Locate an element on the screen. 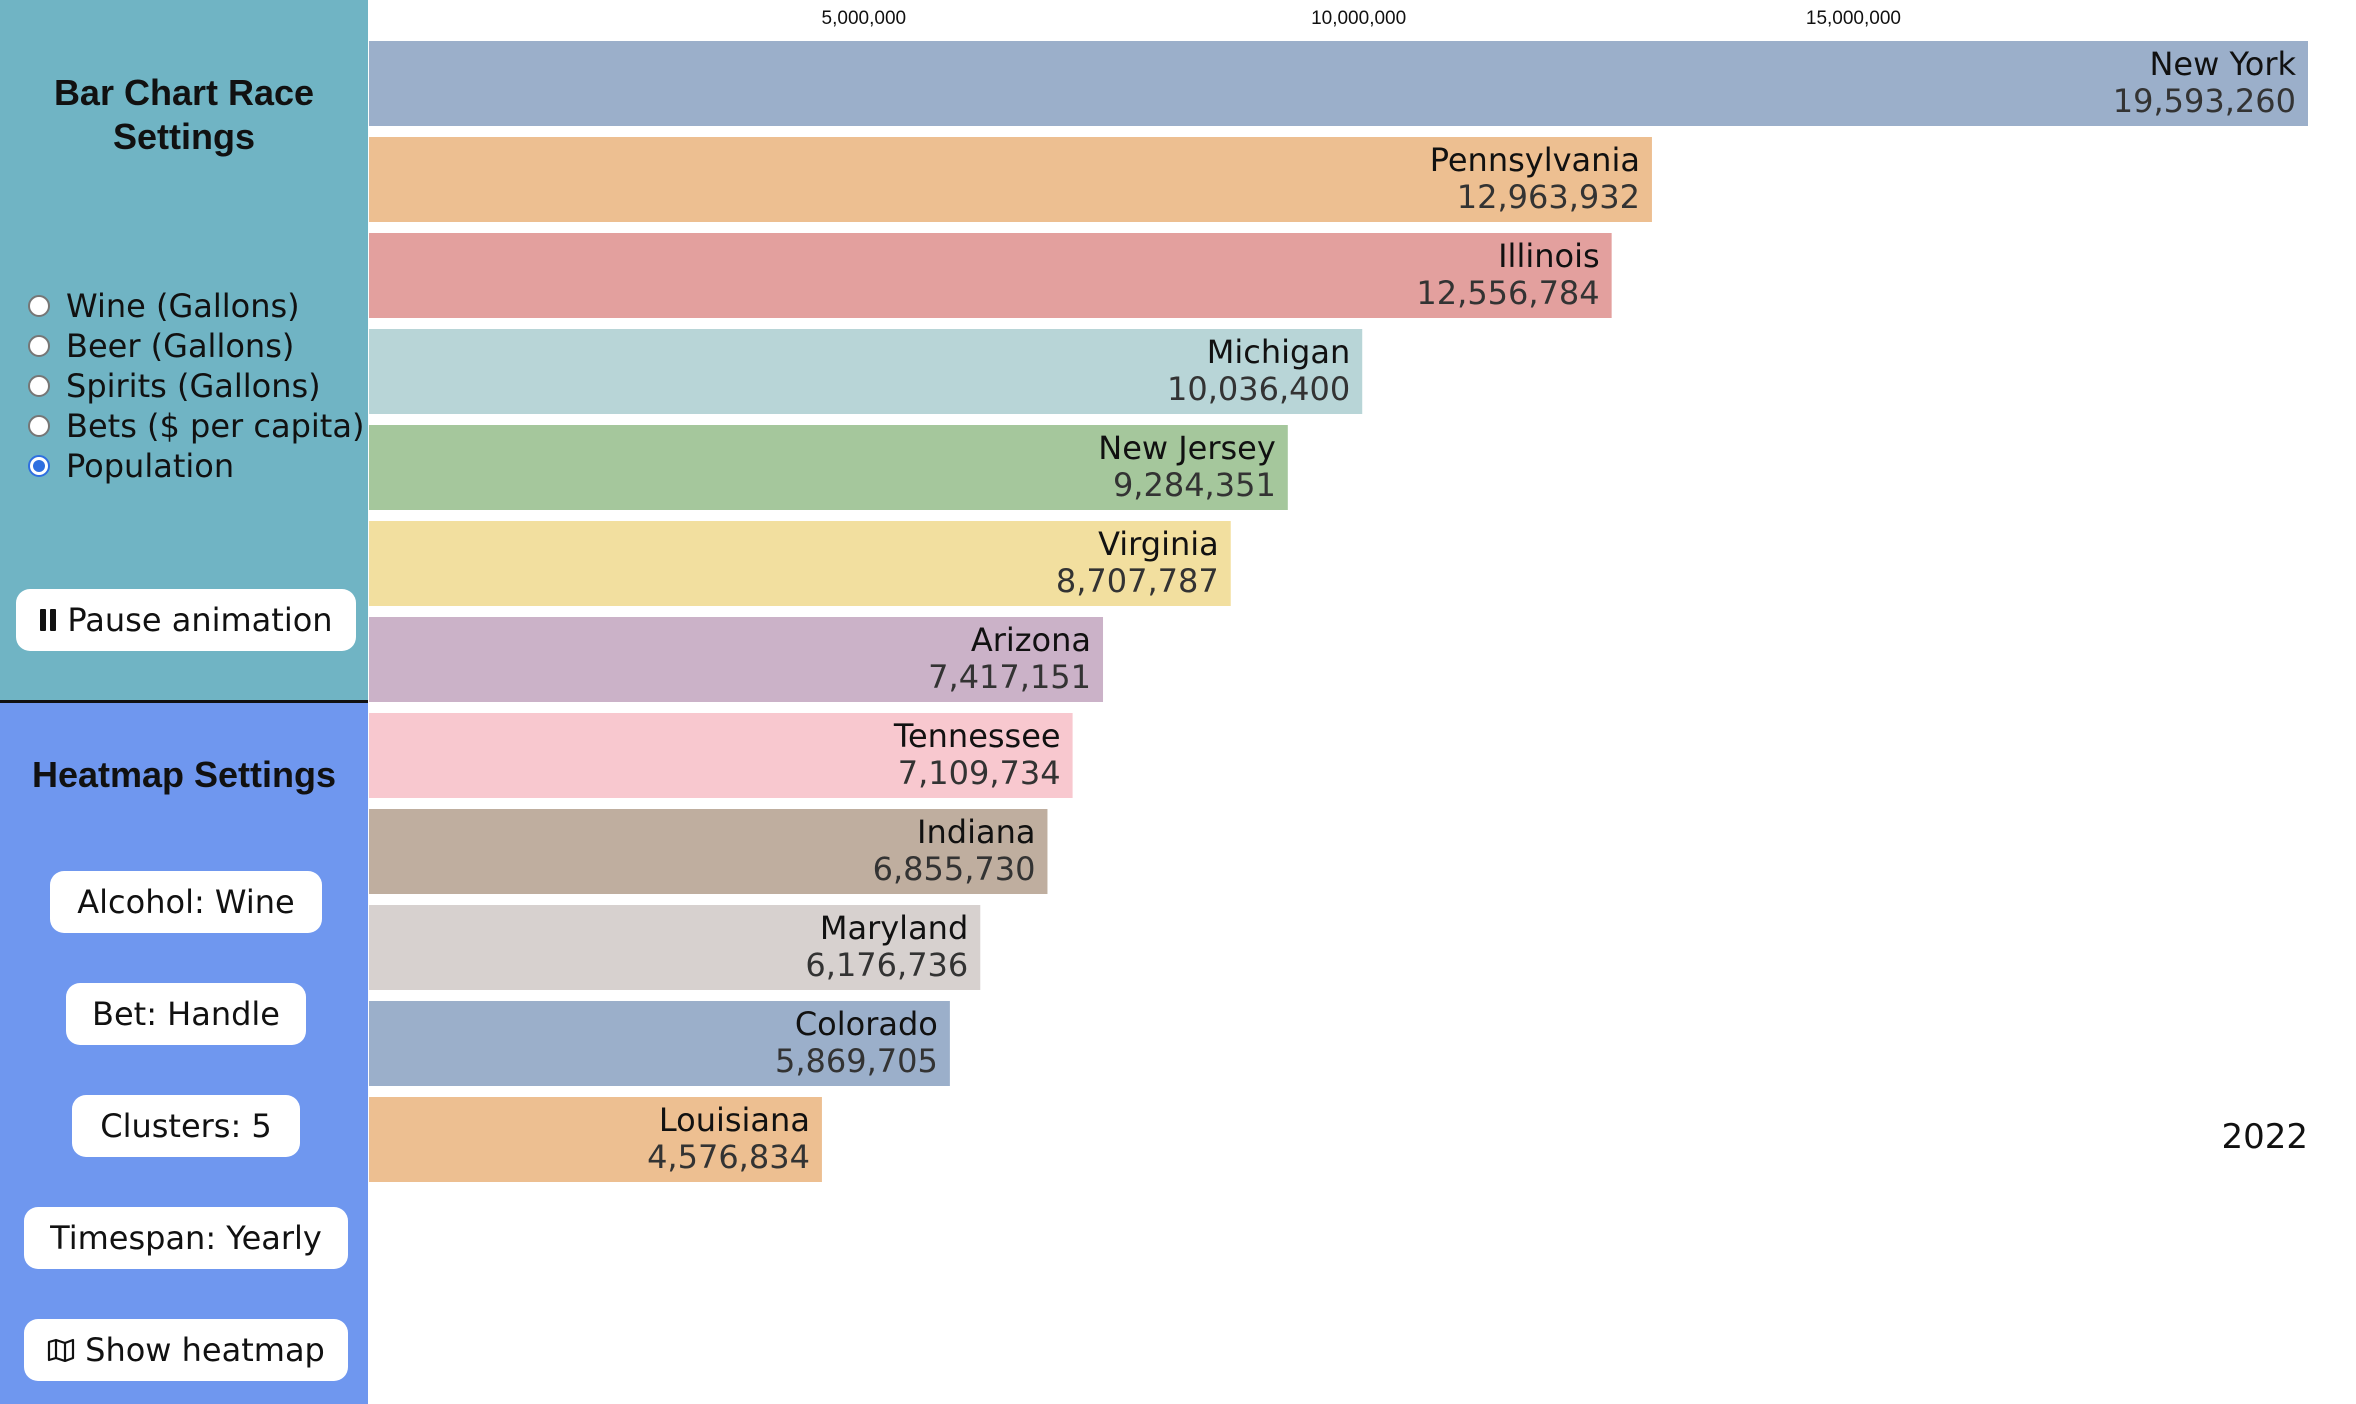 This screenshot has height=1404, width=2356. show-heatmap-label: Show heatmap is located at coordinates (205, 1350).